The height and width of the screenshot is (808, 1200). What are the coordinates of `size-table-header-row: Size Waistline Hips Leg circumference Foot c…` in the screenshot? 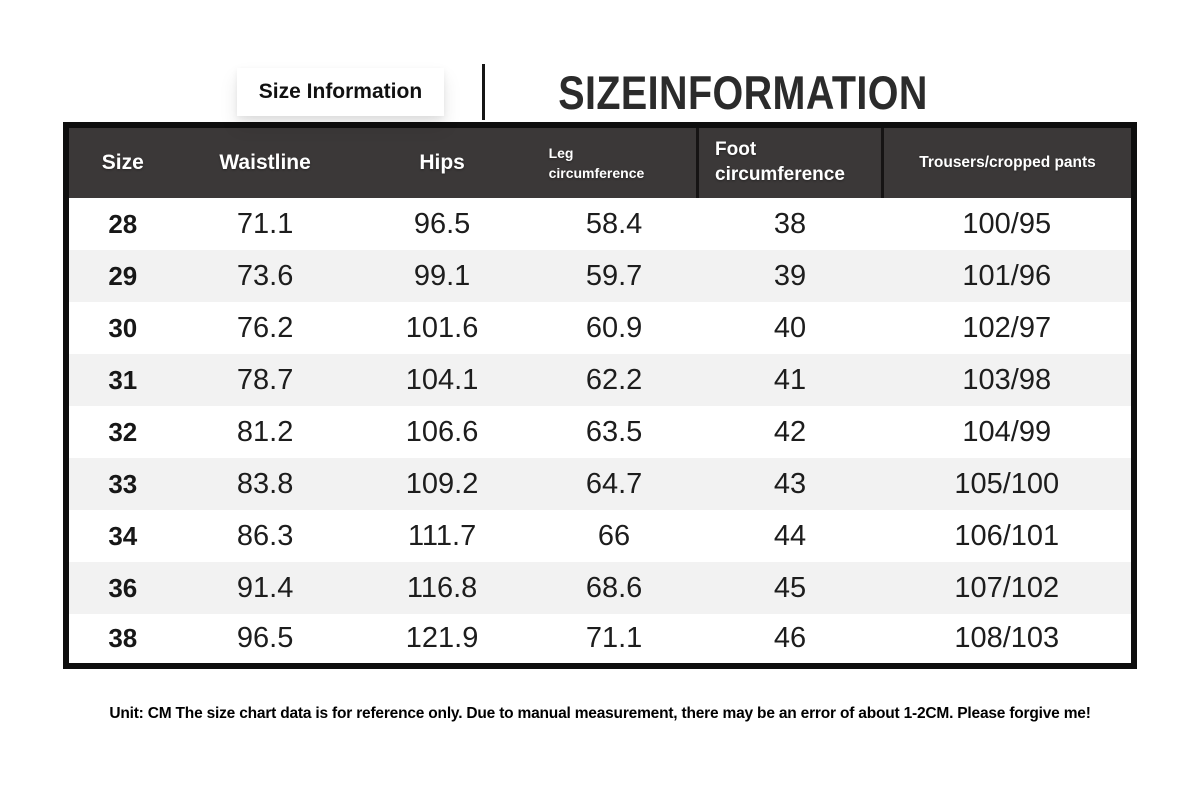 It's located at (600, 161).